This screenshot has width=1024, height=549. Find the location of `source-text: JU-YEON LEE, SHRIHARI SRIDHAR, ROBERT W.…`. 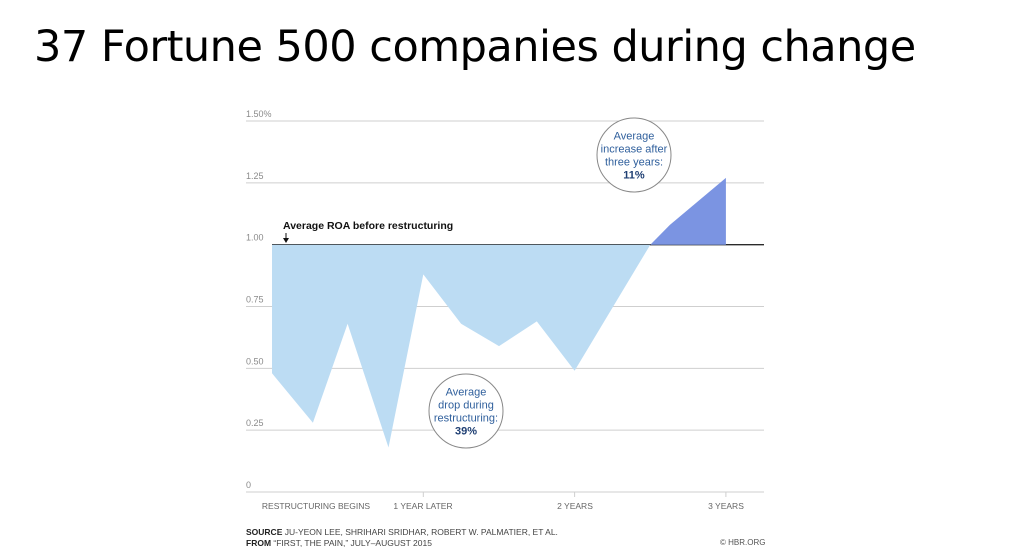

source-text: JU-YEON LEE, SHRIHARI SRIDHAR, ROBERT W.… is located at coordinates (421, 532).